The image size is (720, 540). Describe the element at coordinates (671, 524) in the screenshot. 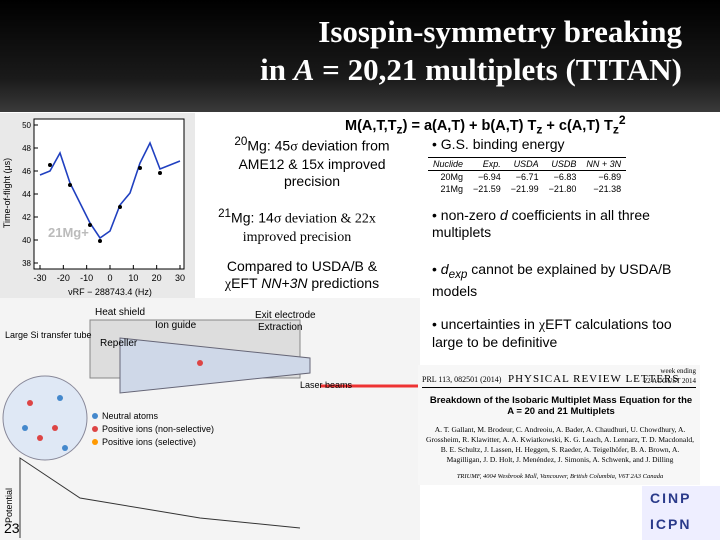

I see `logo-text: ICPN` at that location.